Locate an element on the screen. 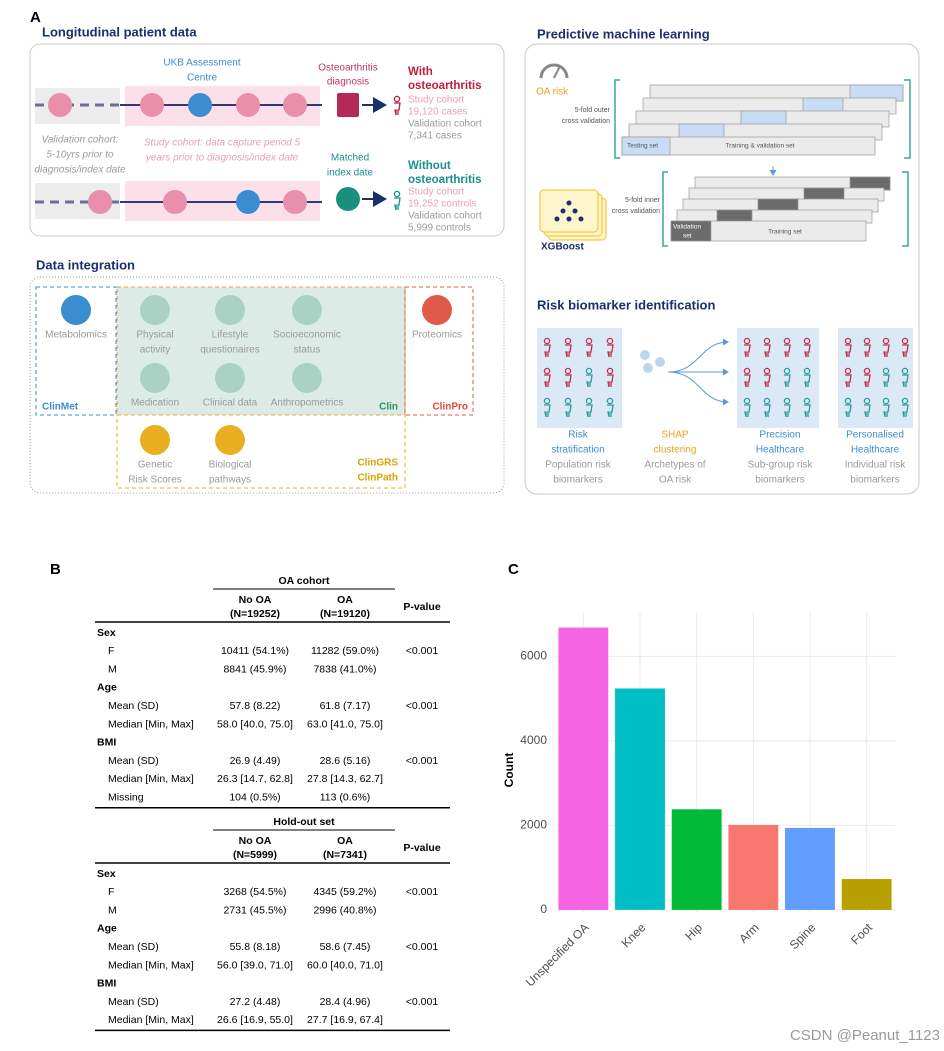 The height and width of the screenshot is (1051, 944). label: Without is located at coordinates (429, 166).